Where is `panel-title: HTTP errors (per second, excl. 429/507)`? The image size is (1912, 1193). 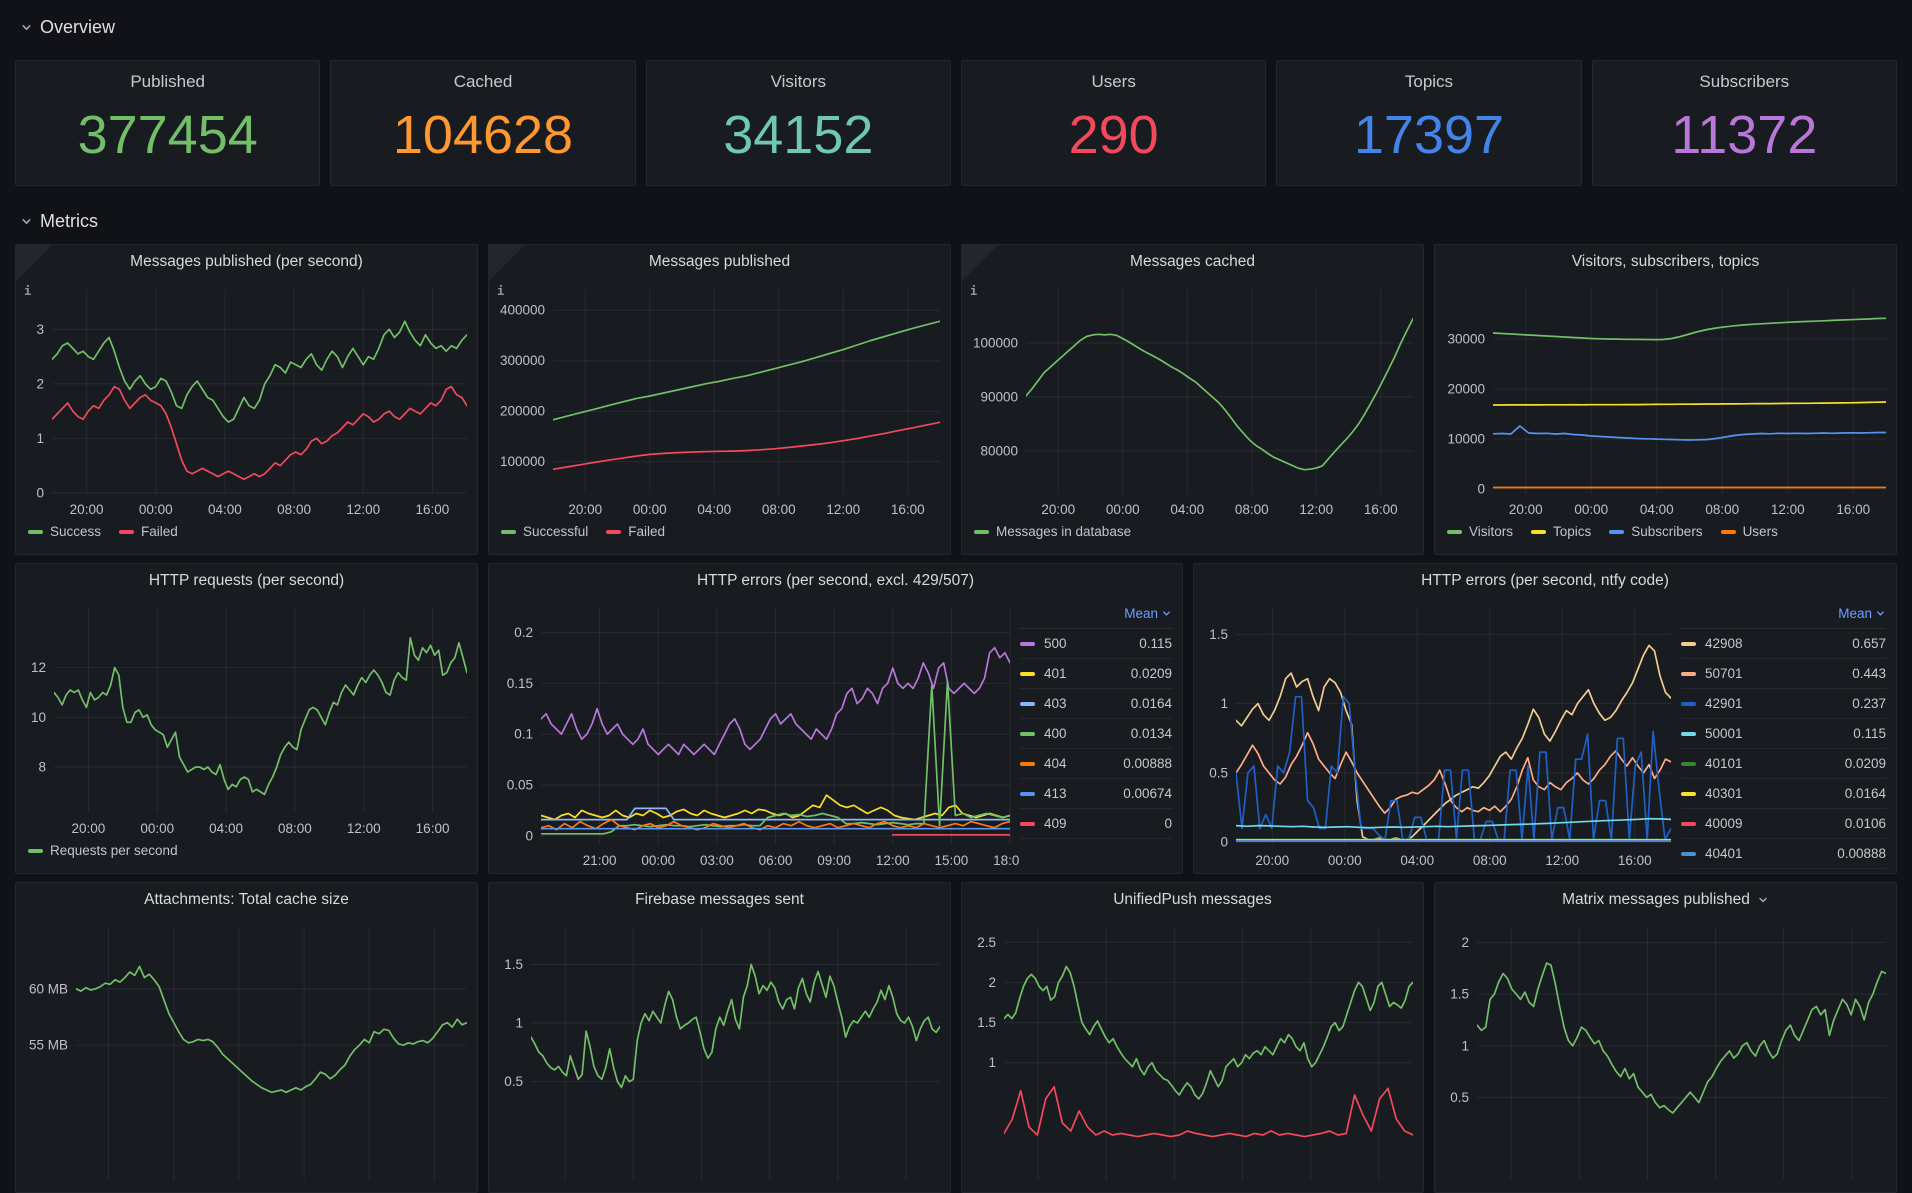 panel-title: HTTP errors (per second, excl. 429/507) is located at coordinates (835, 580).